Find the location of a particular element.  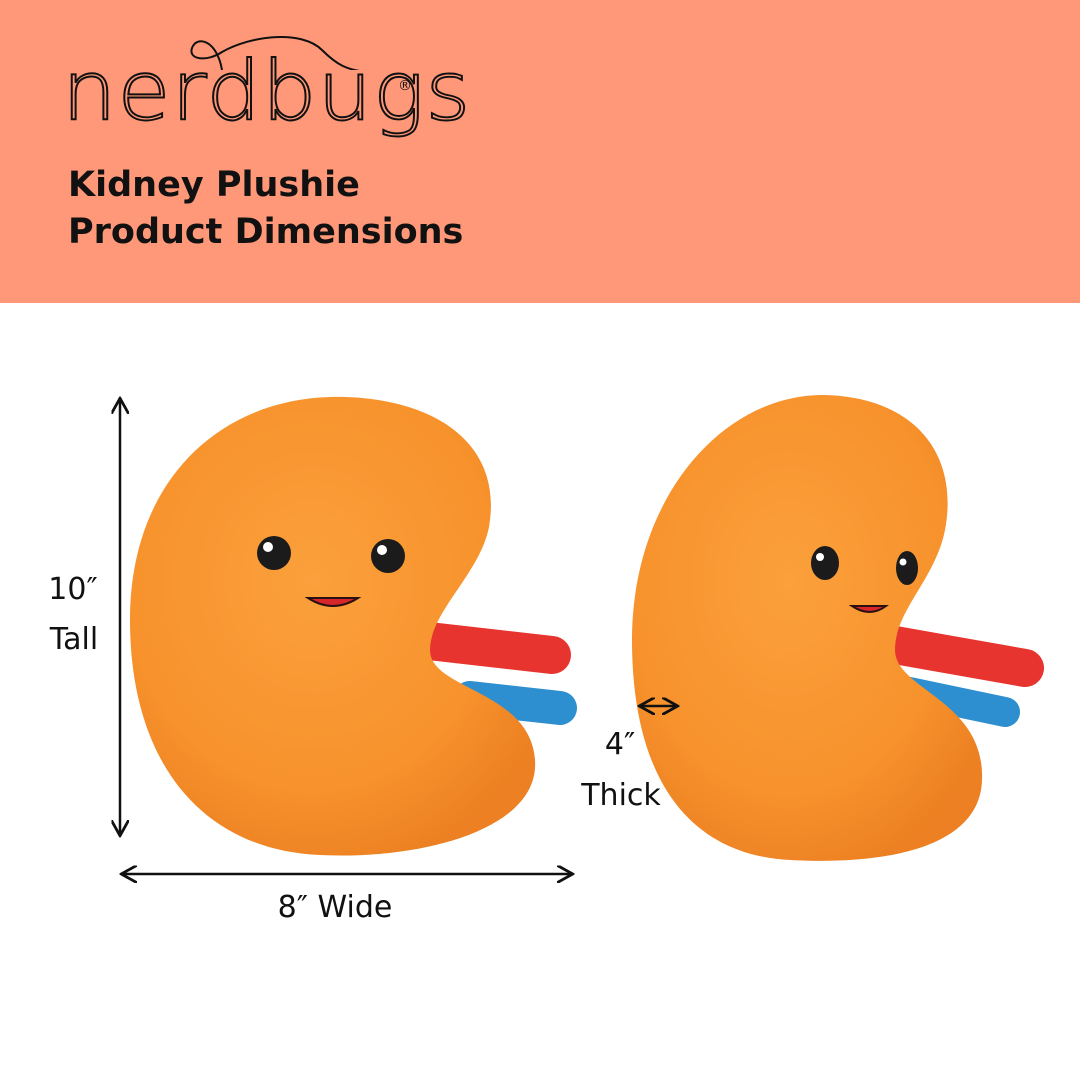

thickness-label: Thick is located at coordinates (621, 795).